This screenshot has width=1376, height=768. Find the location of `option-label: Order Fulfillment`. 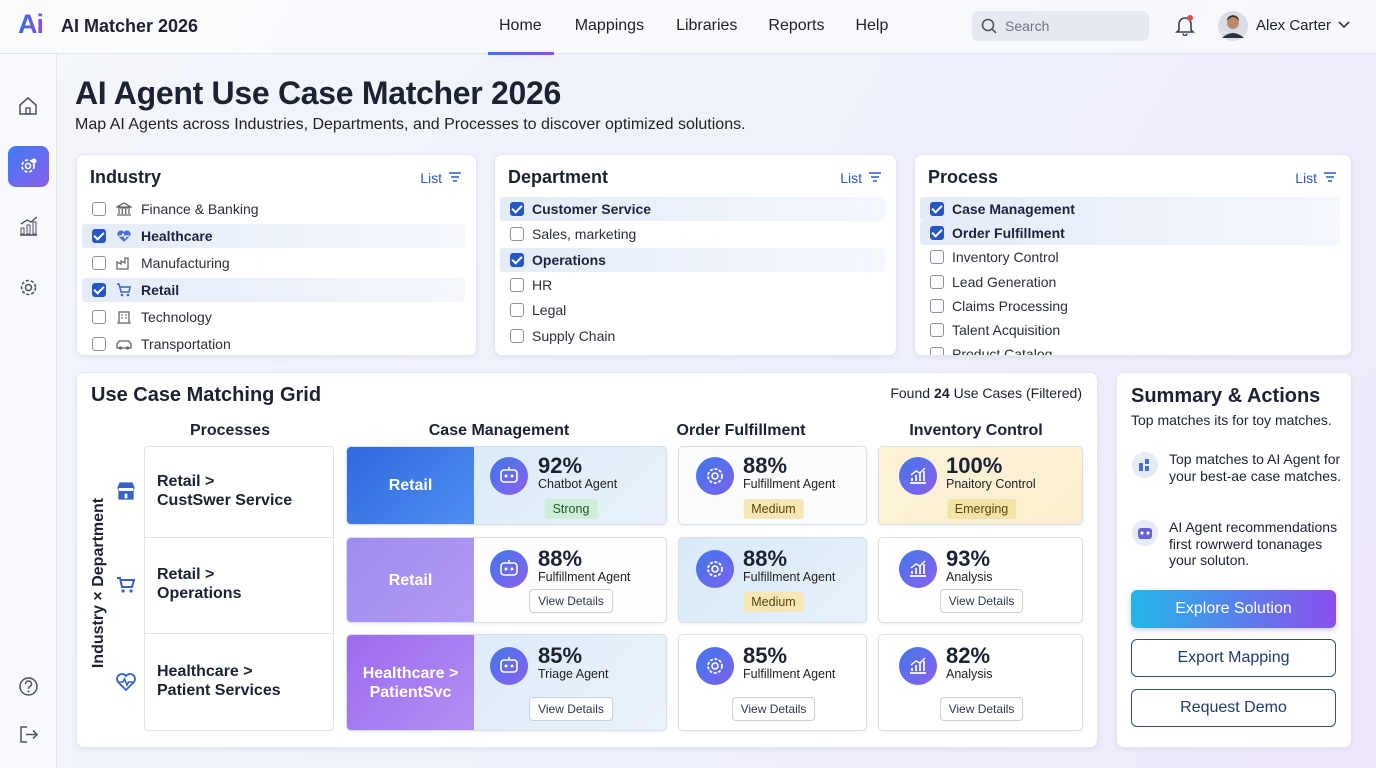

option-label: Order Fulfillment is located at coordinates (1008, 233).